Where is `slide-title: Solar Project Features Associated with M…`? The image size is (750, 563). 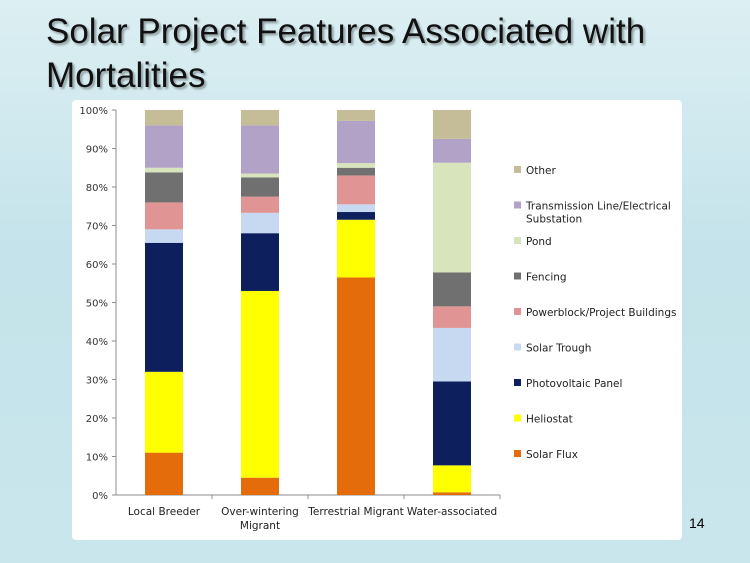 slide-title: Solar Project Features Associated with M… is located at coordinates (346, 53).